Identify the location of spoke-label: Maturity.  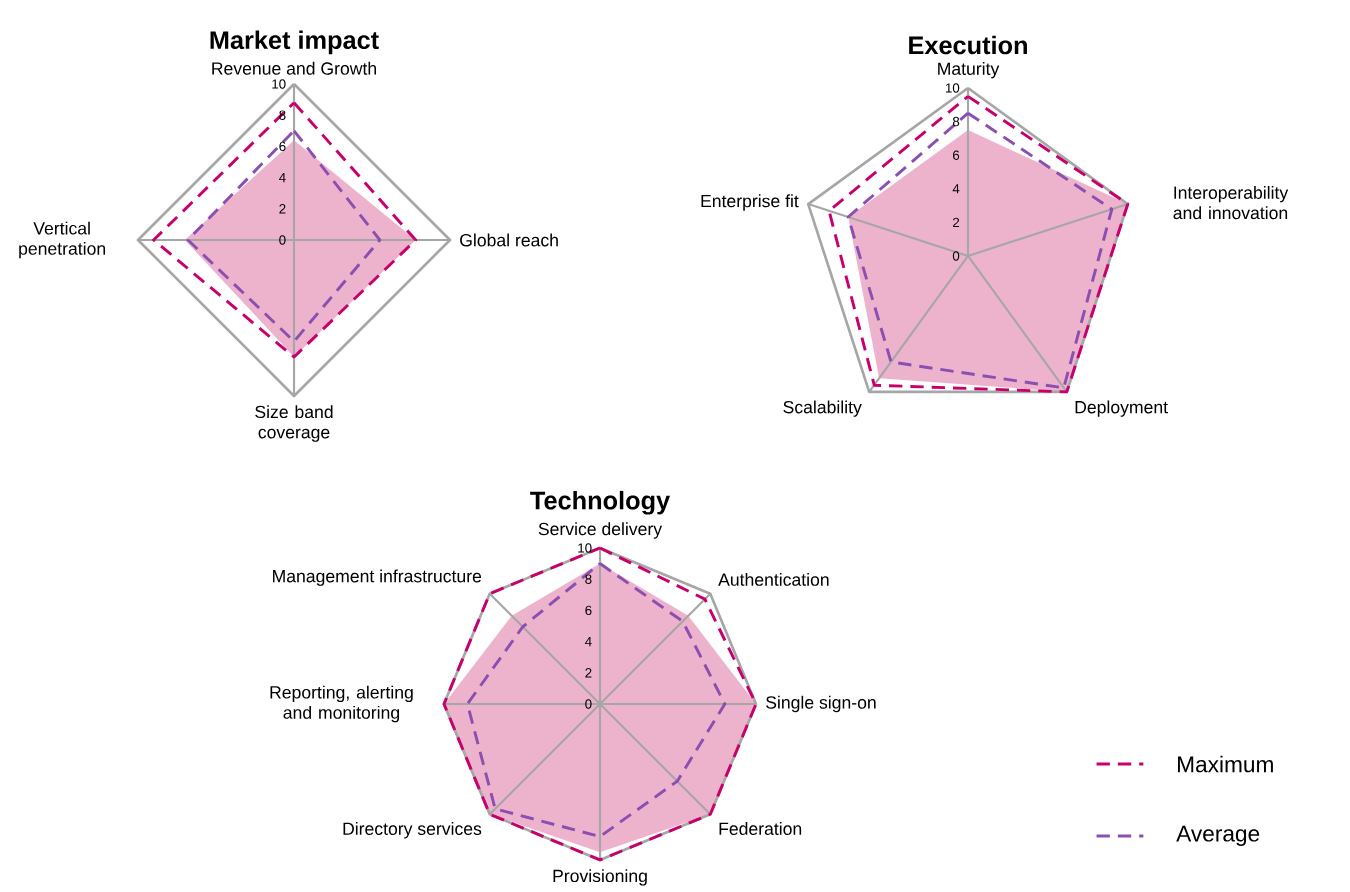
(969, 70).